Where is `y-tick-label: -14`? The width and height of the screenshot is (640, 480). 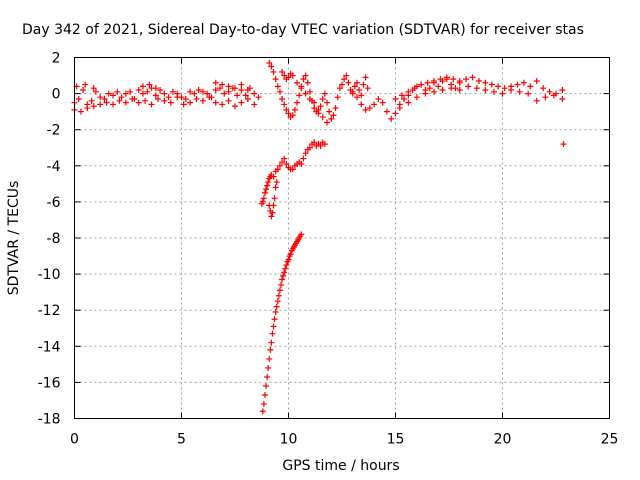 y-tick-label: -14 is located at coordinates (49, 347).